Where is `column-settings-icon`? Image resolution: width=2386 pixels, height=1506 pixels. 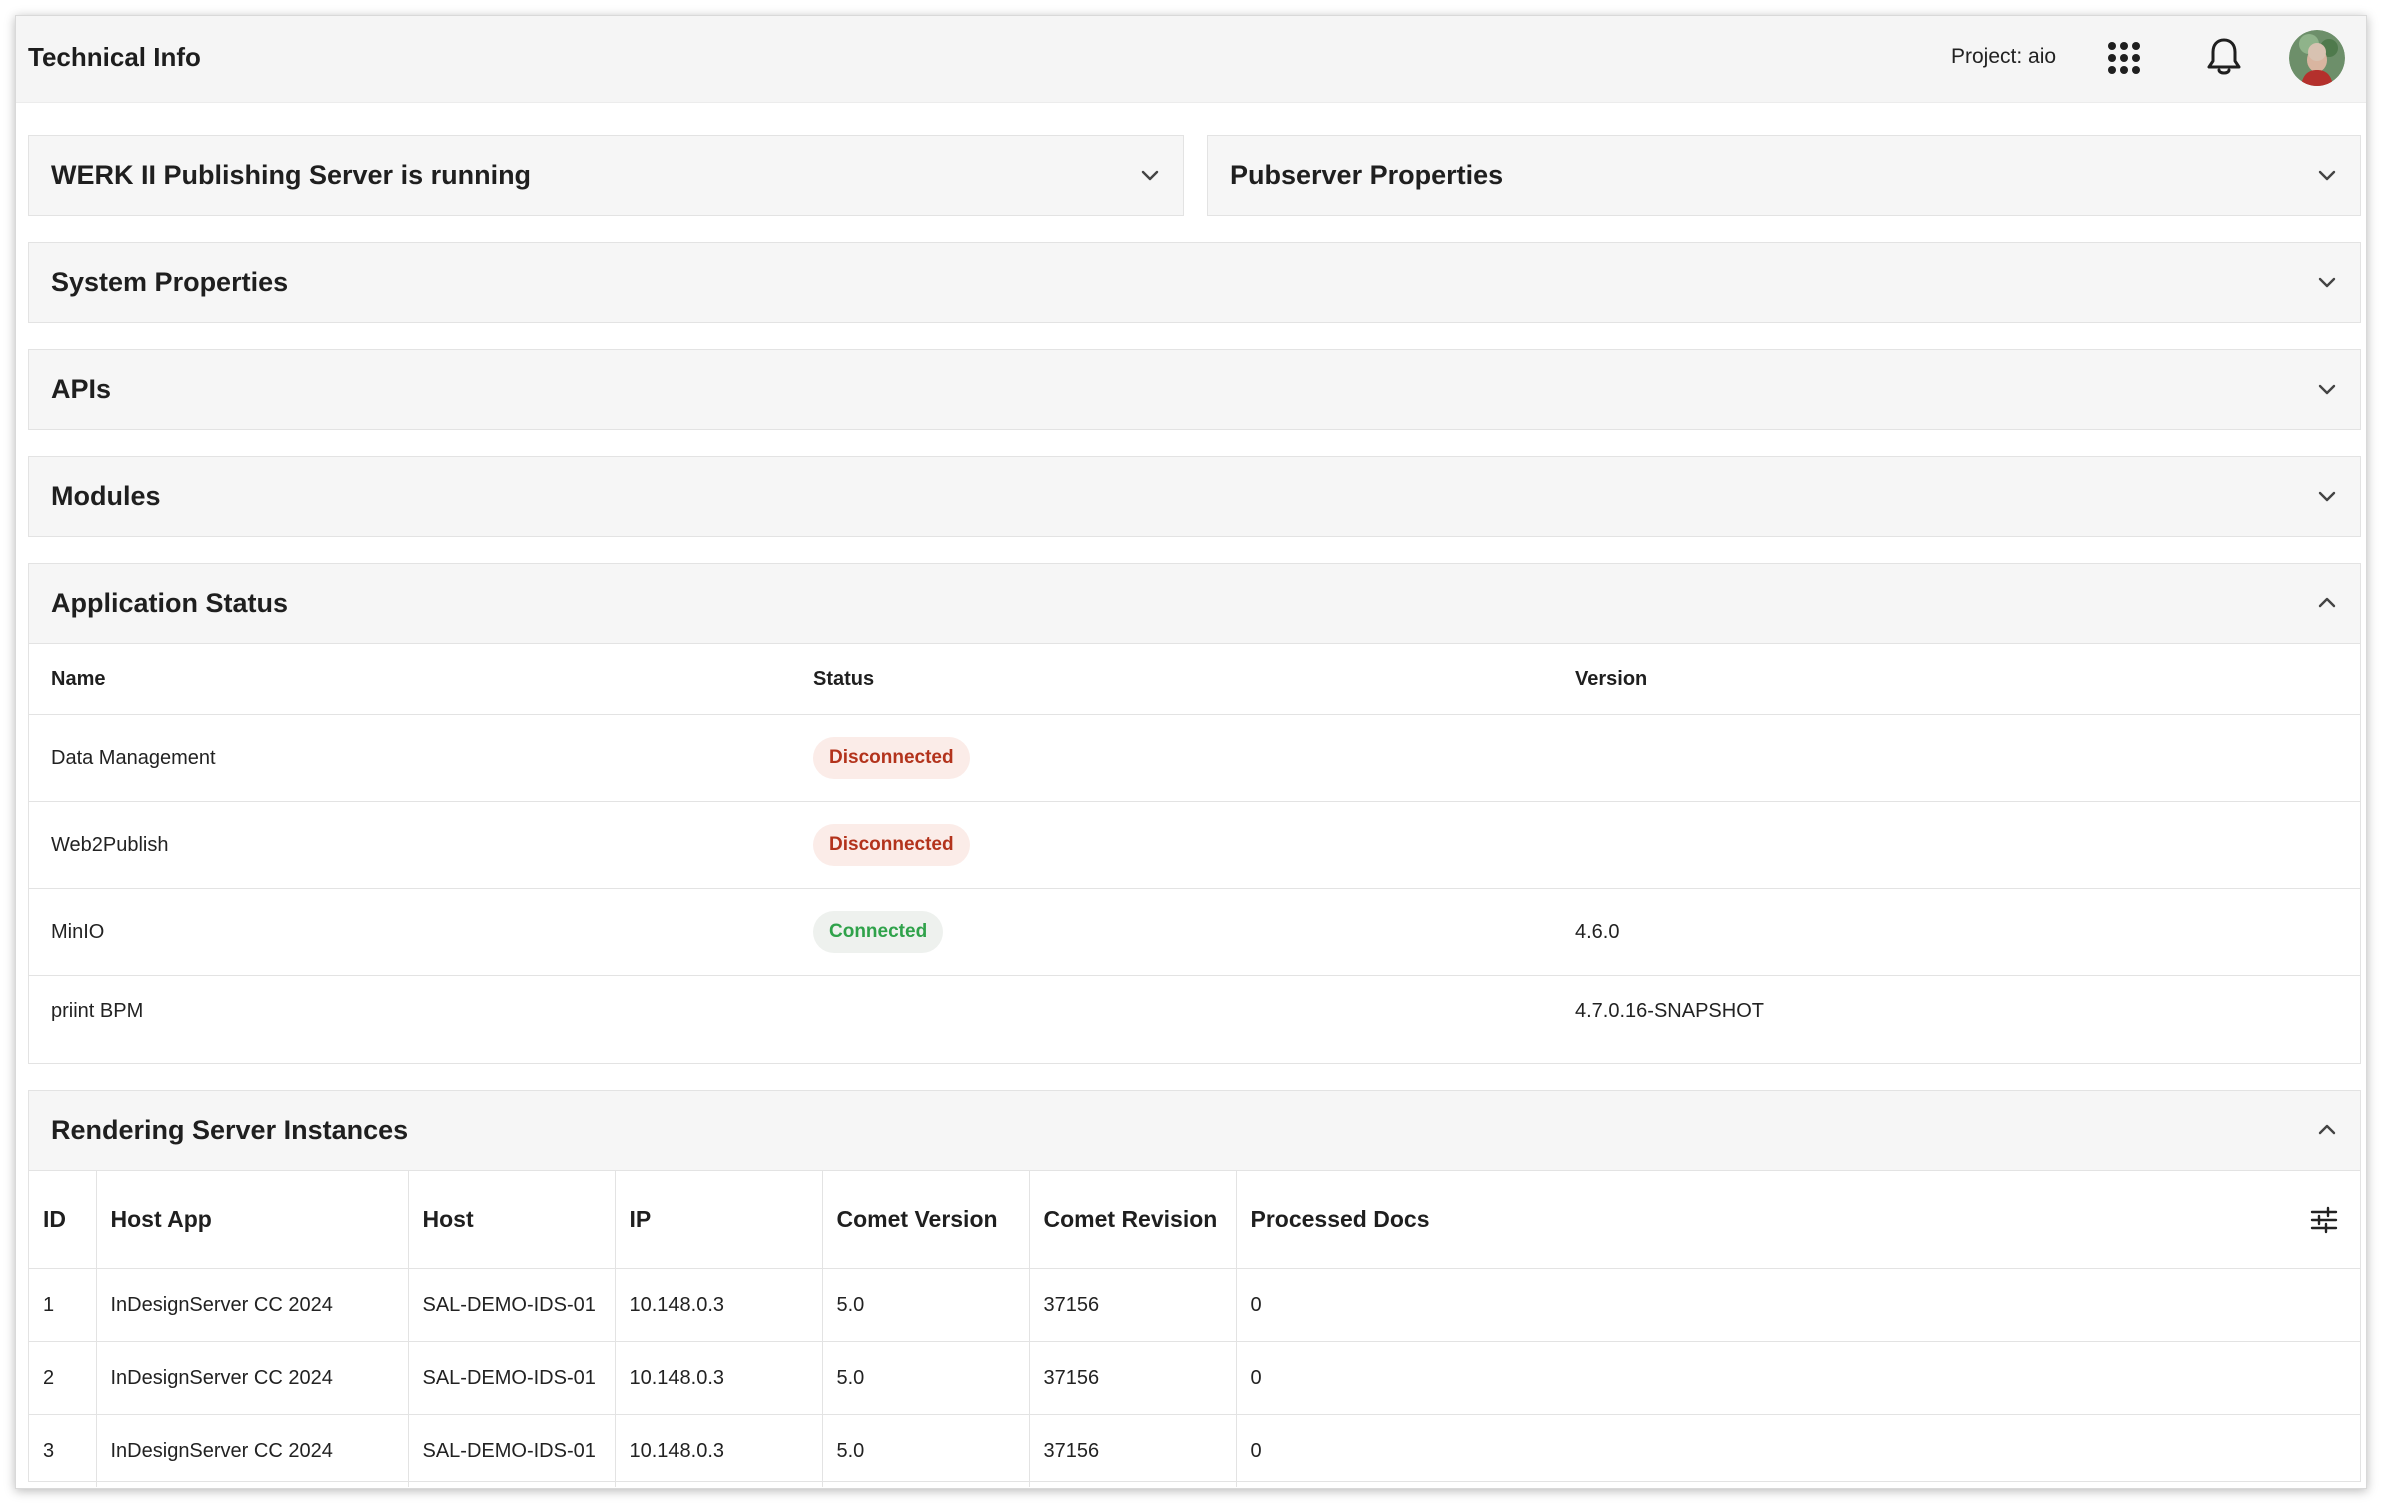 column-settings-icon is located at coordinates (2324, 1220).